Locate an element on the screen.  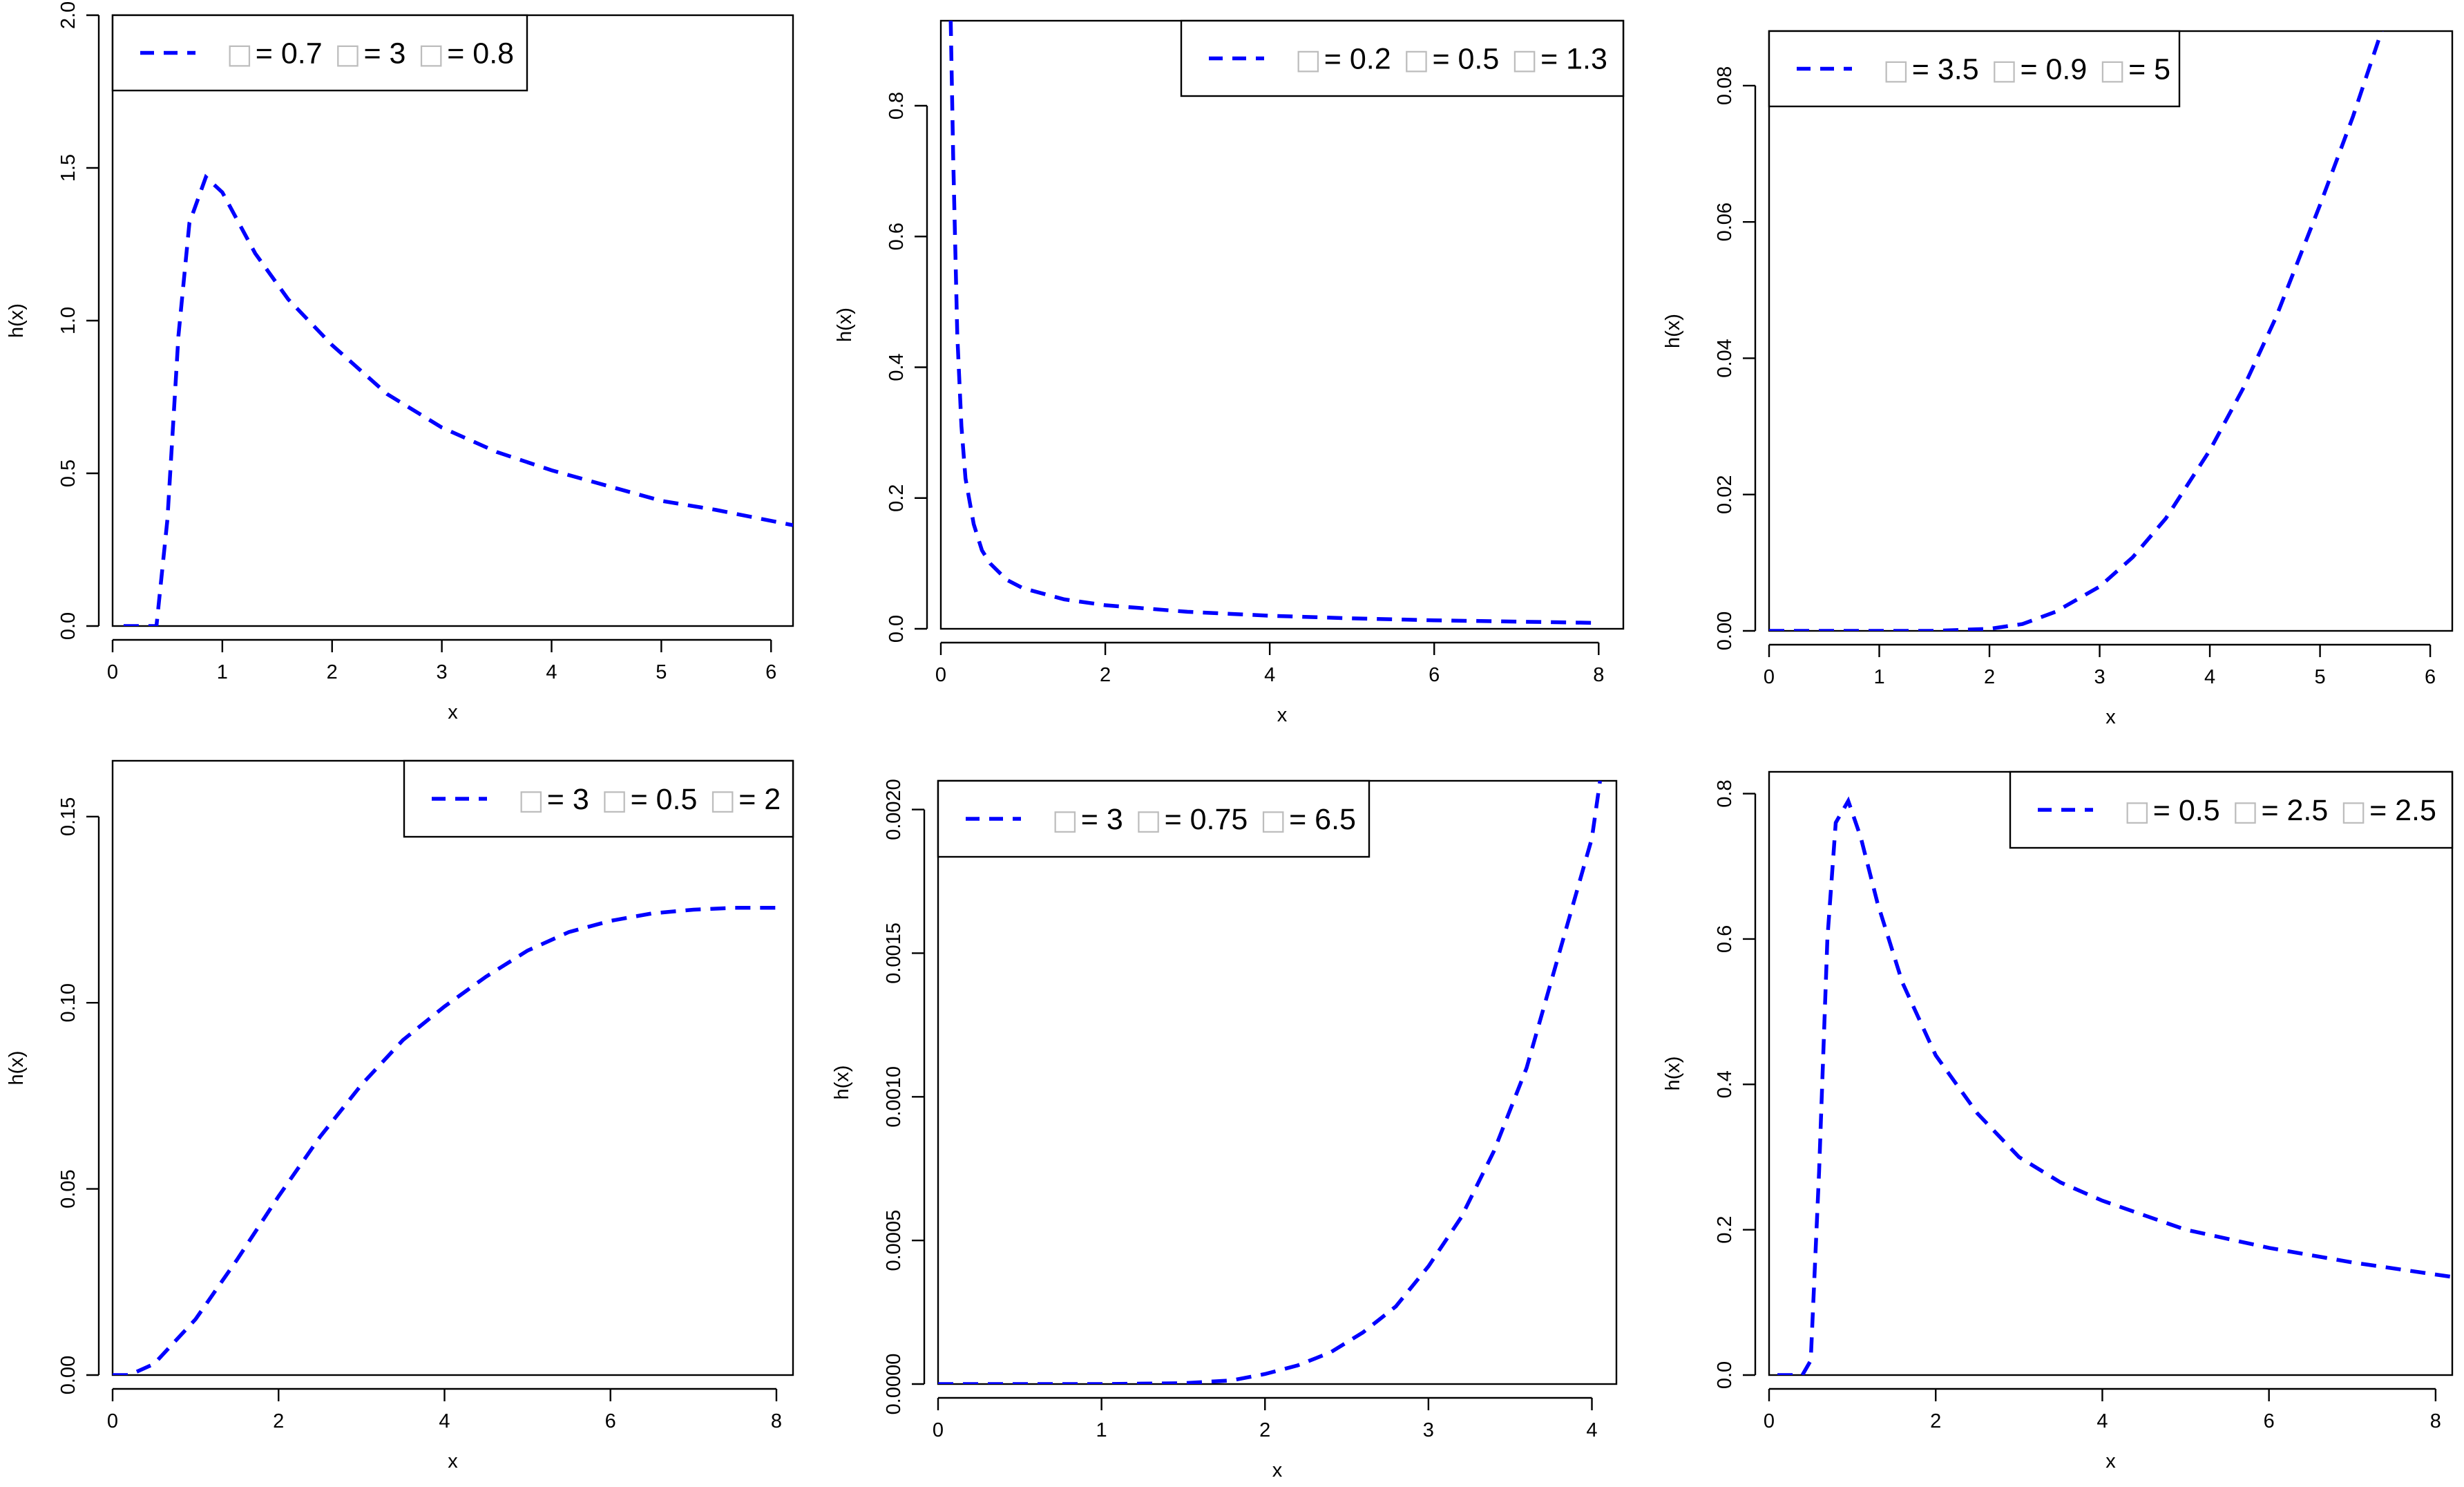
y-tick-label: 0.06 is located at coordinates (1725, 221).